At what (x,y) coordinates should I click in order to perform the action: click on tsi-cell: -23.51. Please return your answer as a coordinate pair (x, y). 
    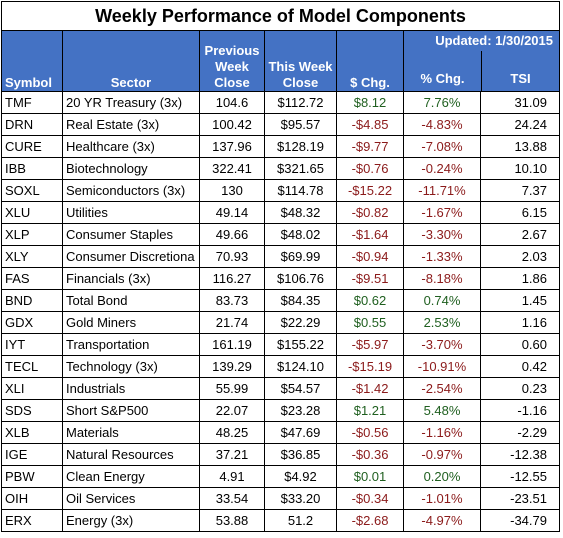
    Looking at the image, I should click on (520, 498).